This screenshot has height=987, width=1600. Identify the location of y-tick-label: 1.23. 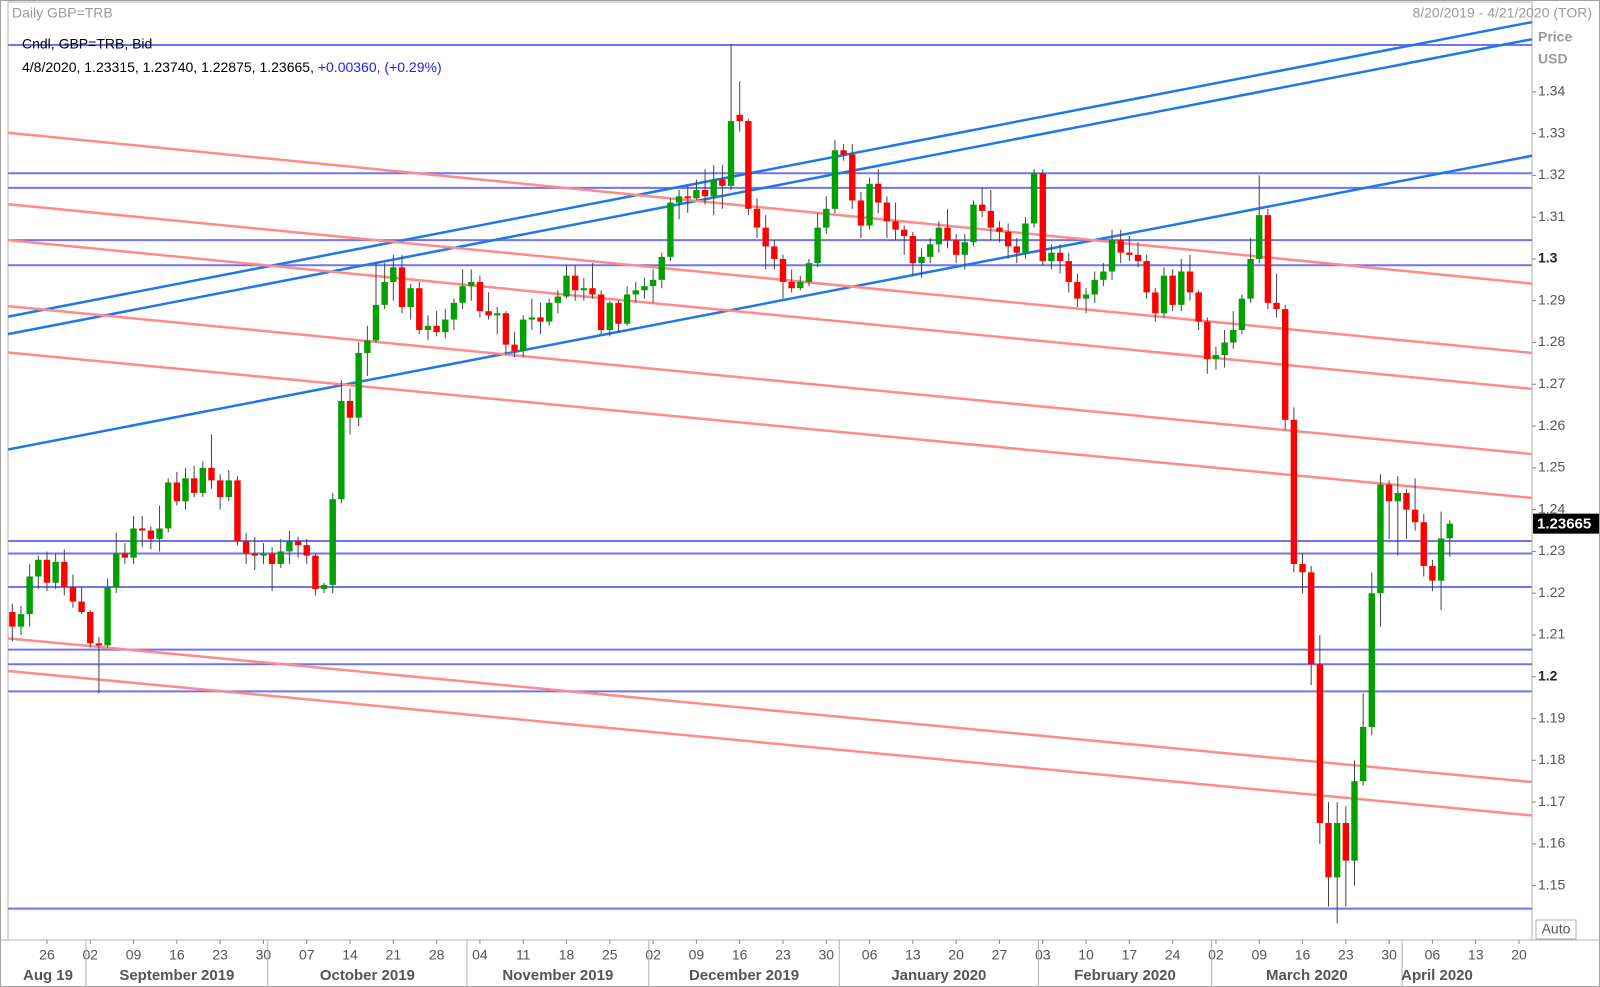
(1551, 550).